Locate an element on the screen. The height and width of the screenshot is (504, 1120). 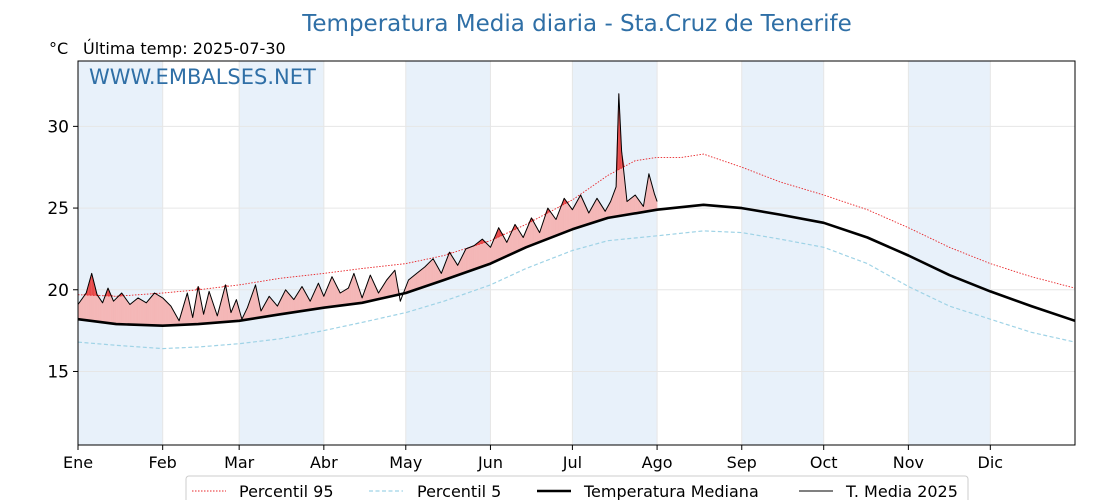
y-tick-label: 20 is located at coordinates (58, 291).